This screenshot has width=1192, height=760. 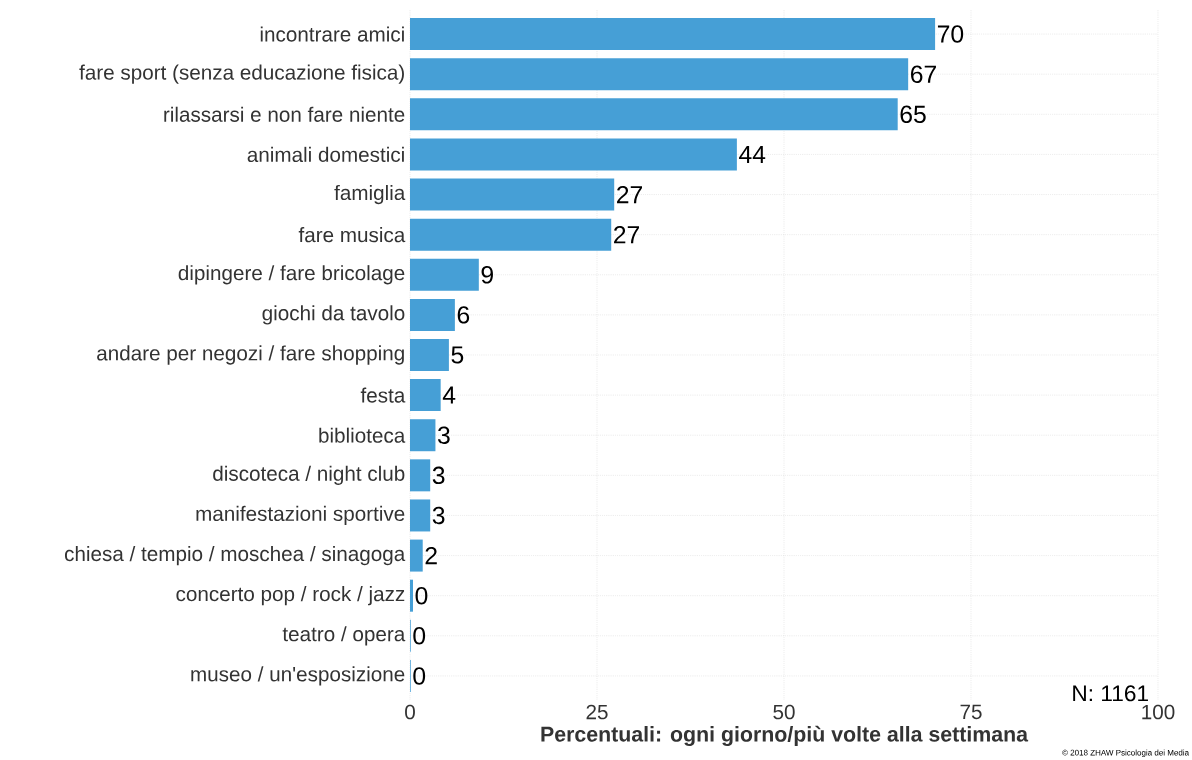 I want to click on data-label: 44, so click(x=752, y=154).